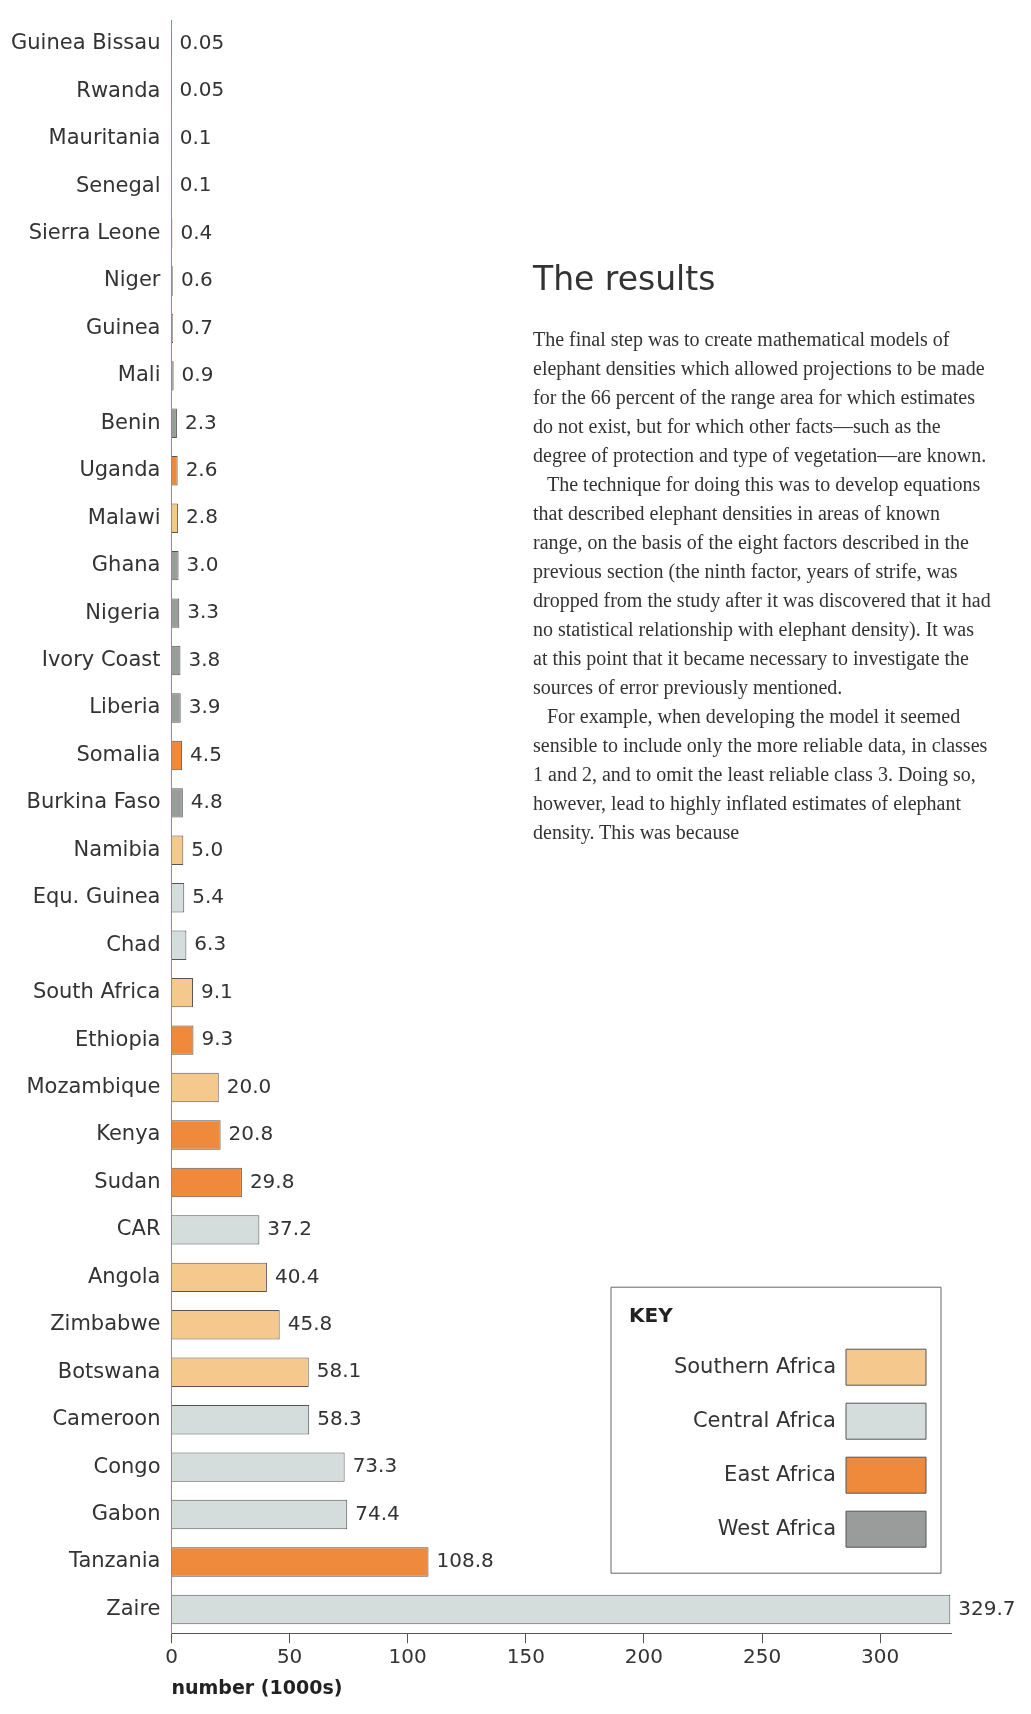  I want to click on y-tick-label: Cameroon, so click(106, 1418).